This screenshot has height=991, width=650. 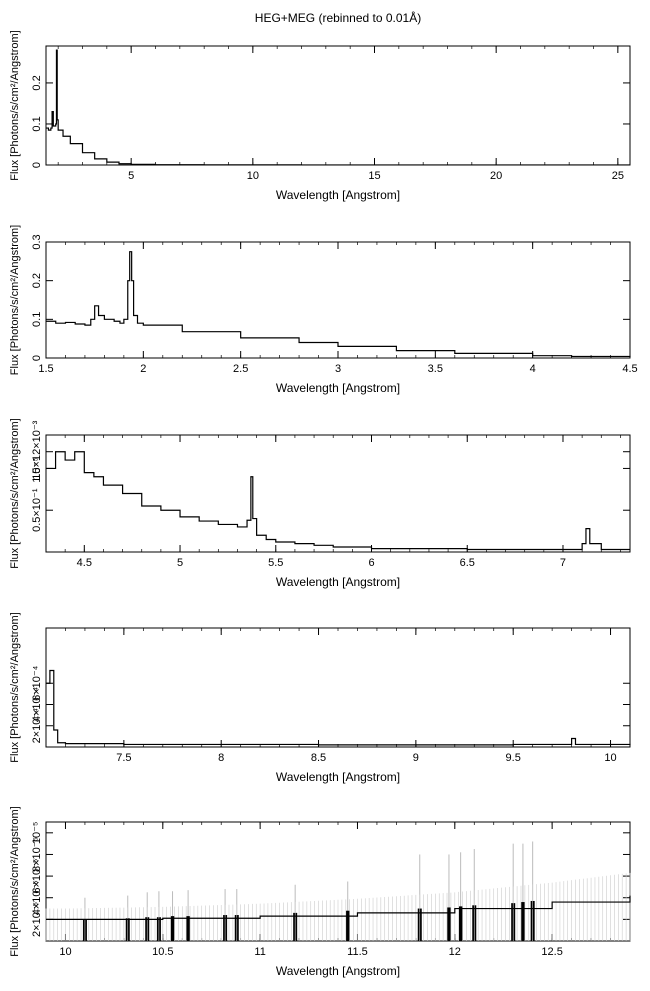 What do you see at coordinates (618, 176) in the screenshot?
I see `x-tick-label: 25` at bounding box center [618, 176].